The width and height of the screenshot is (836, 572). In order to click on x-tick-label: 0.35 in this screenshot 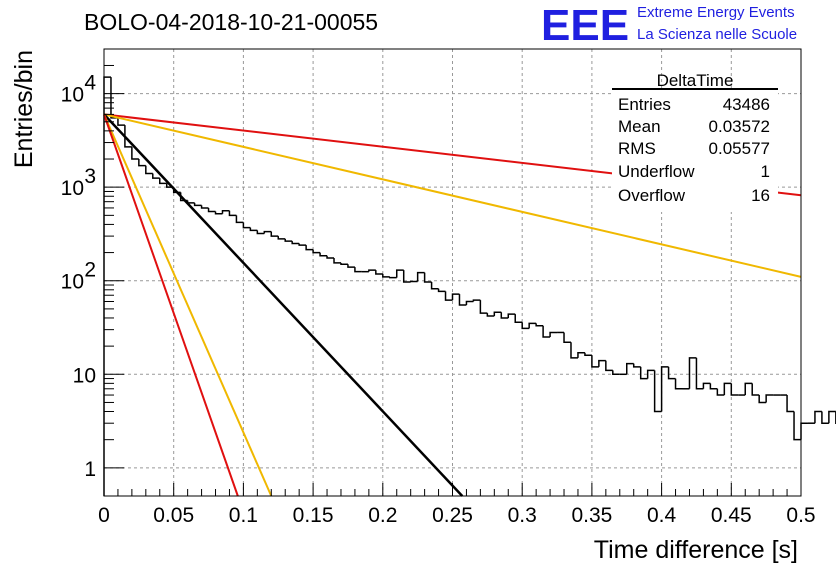, I will do `click(591, 515)`.